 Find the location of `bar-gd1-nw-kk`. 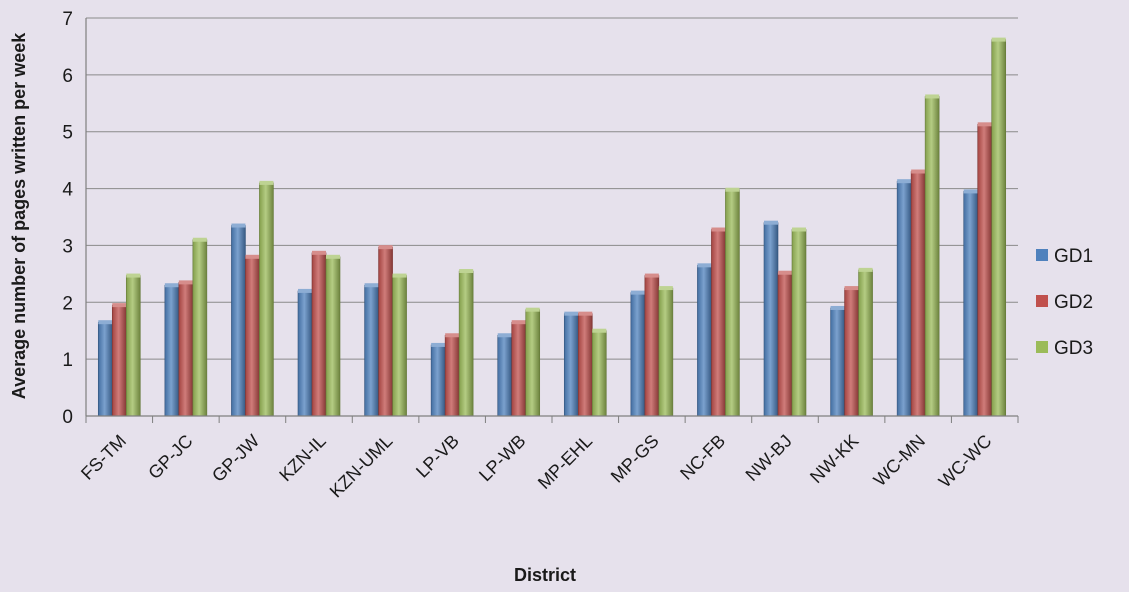

bar-gd1-nw-kk is located at coordinates (837, 362).